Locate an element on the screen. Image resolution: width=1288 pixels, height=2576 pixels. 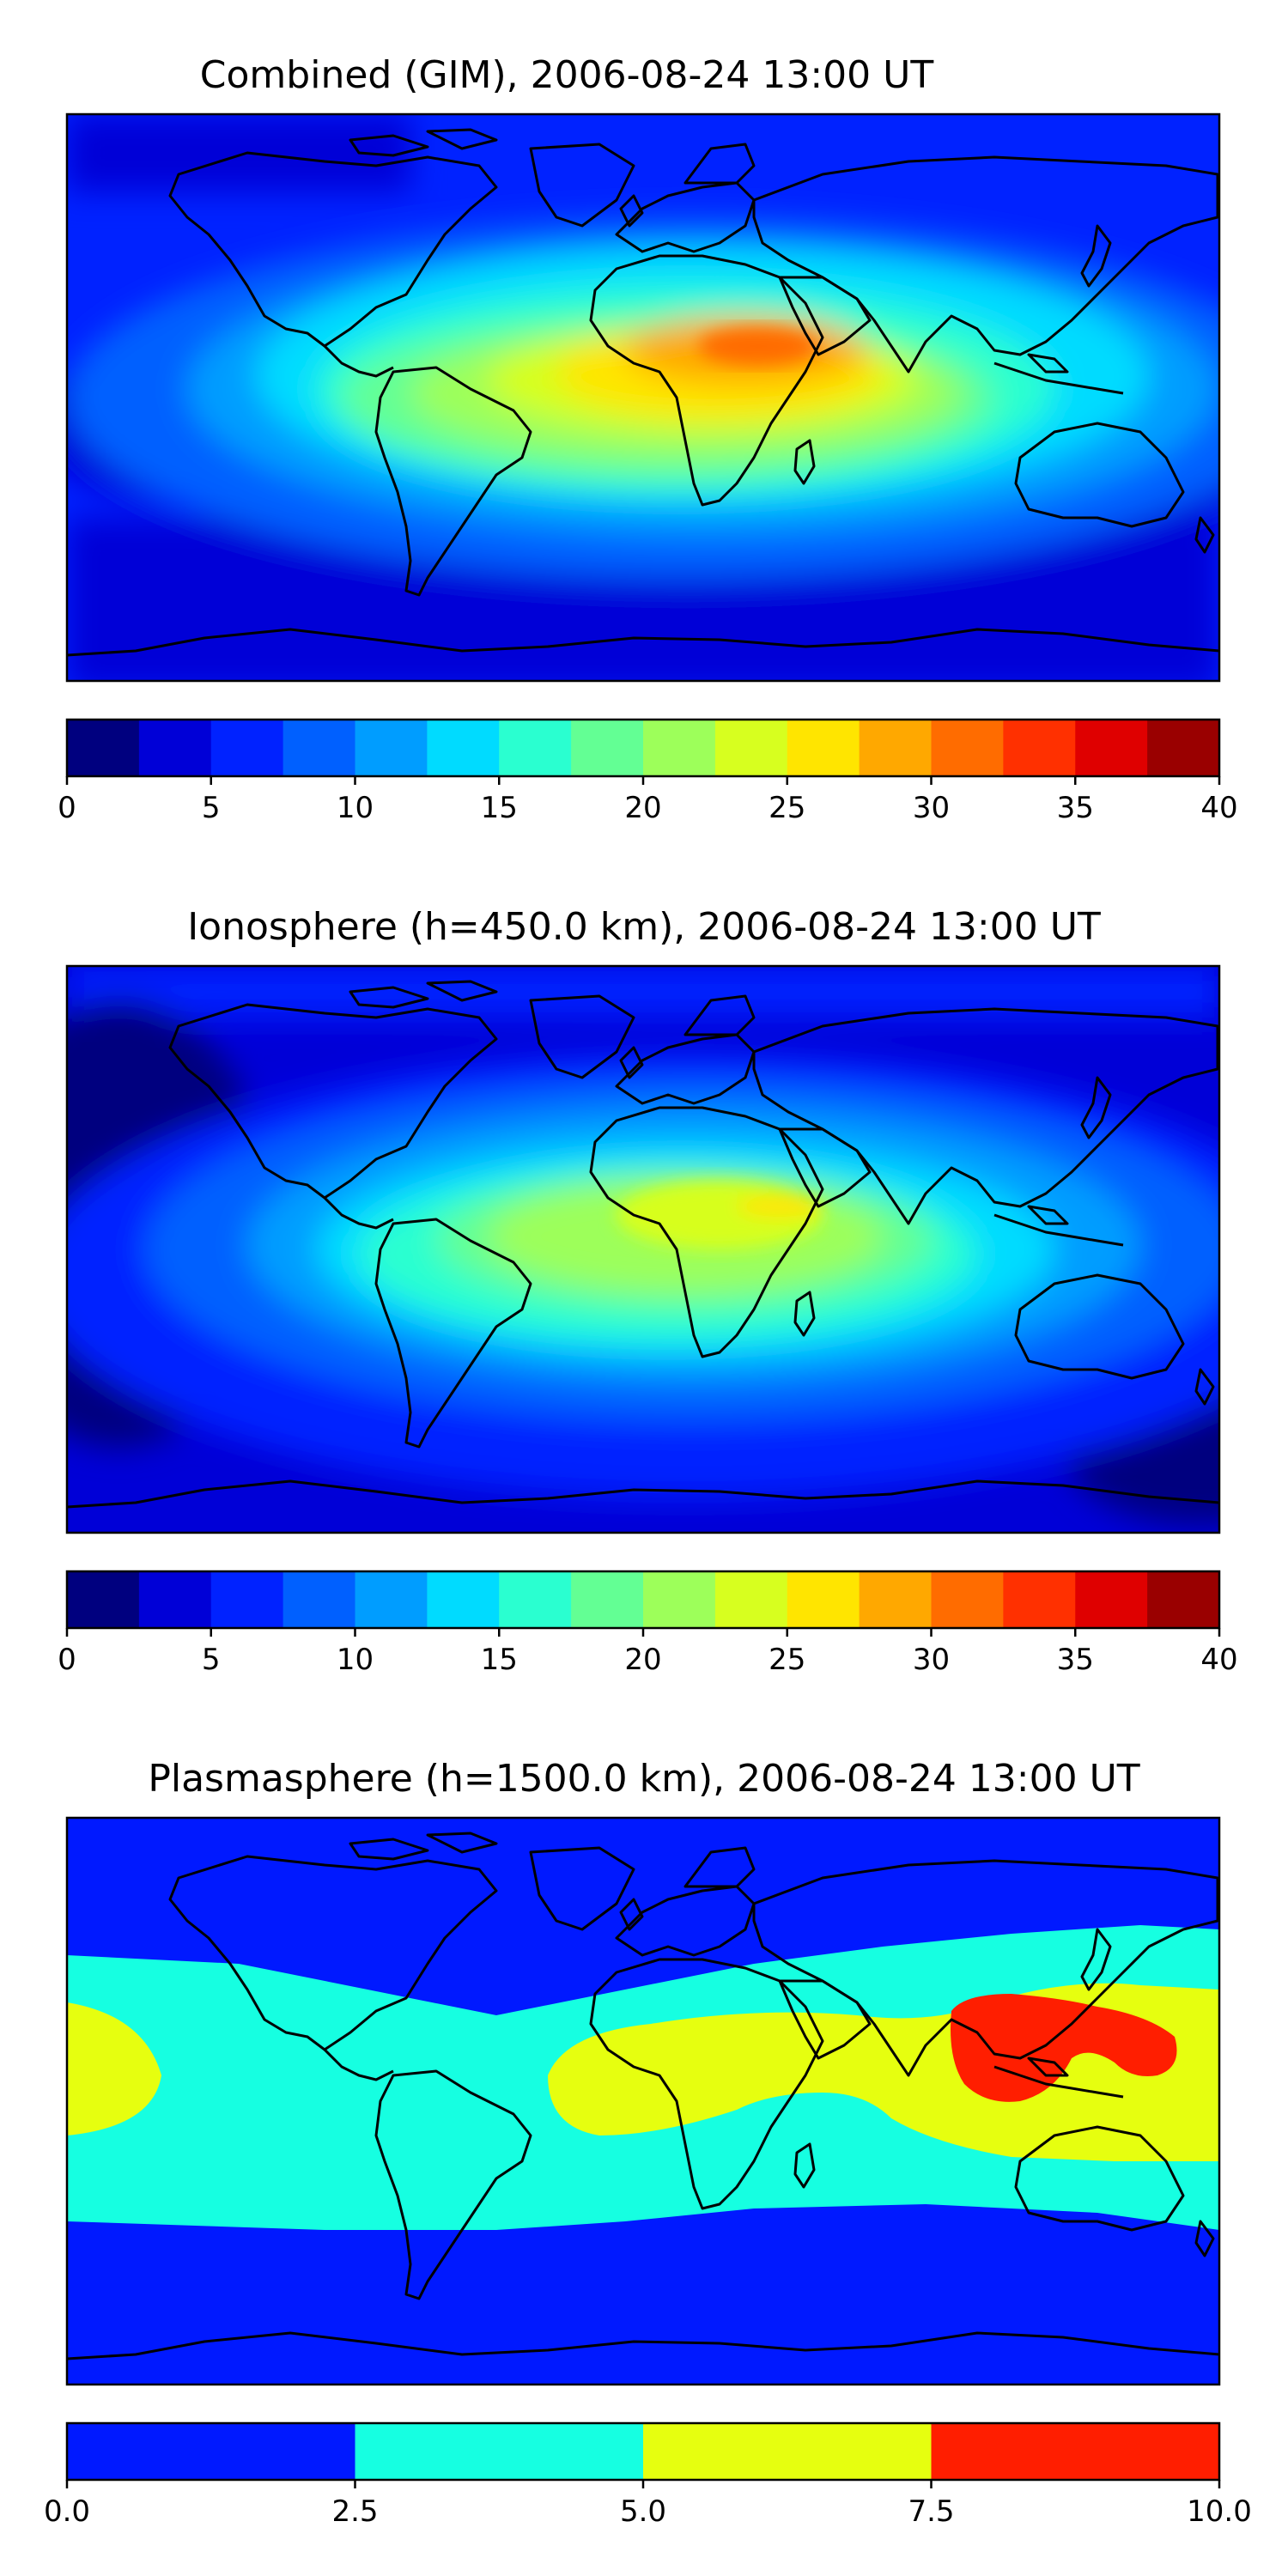
colorbar-tick-label: 10.0 is located at coordinates (1219, 2511).